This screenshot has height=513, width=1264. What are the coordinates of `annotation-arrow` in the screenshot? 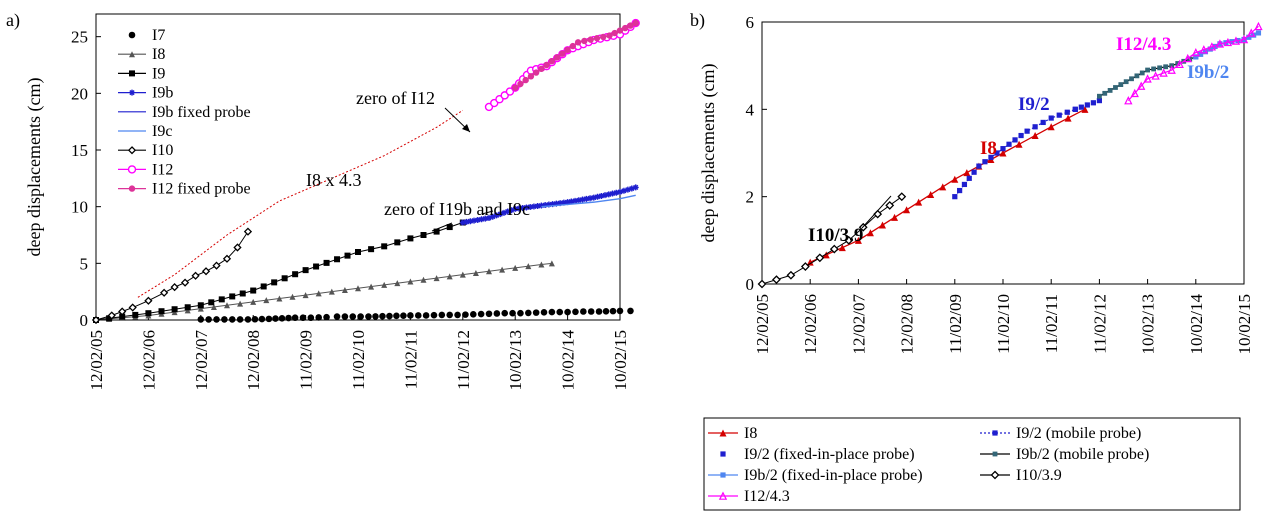 It's located at (876, 212).